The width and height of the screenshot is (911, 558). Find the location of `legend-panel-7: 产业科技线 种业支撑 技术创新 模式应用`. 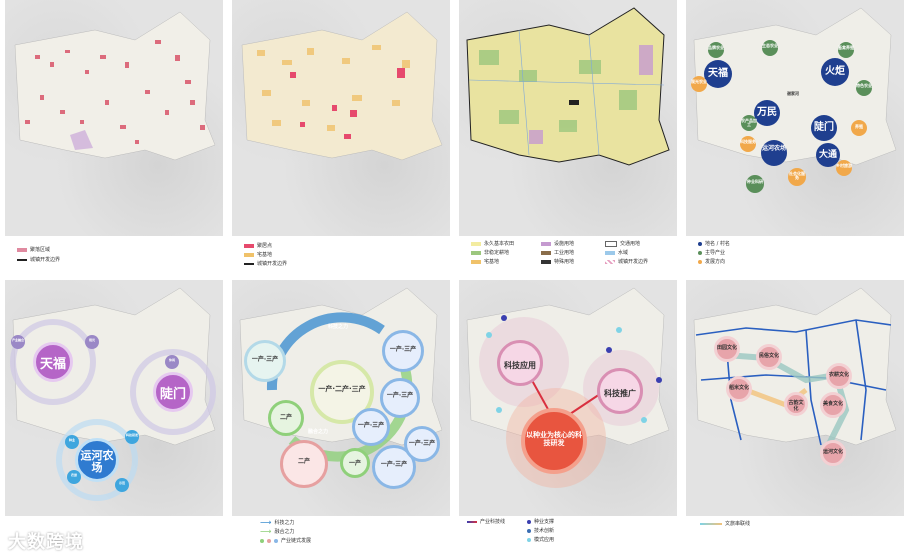

legend-panel-7: 产业科技线 种业支撑 技术创新 模式应用 is located at coordinates (568, 535).